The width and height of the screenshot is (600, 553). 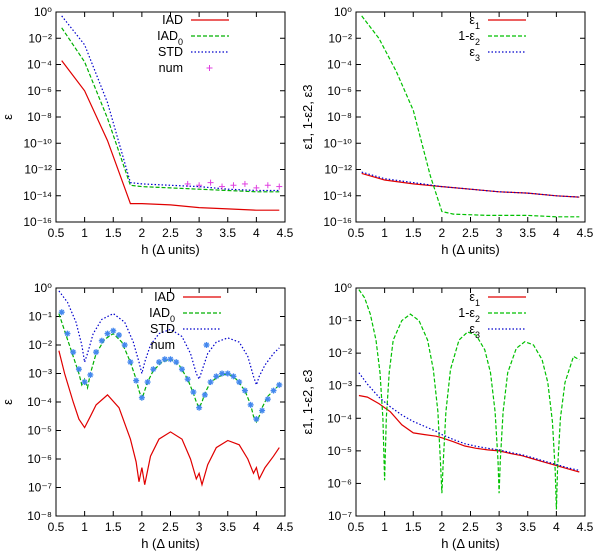 I want to click on y-axis-label: ε, so click(x=7, y=402).